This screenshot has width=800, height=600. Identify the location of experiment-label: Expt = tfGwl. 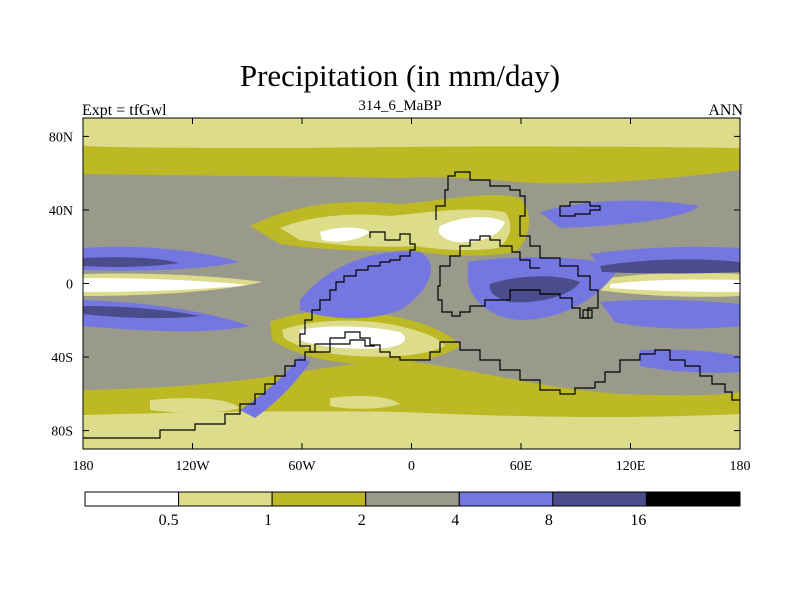
(124, 110).